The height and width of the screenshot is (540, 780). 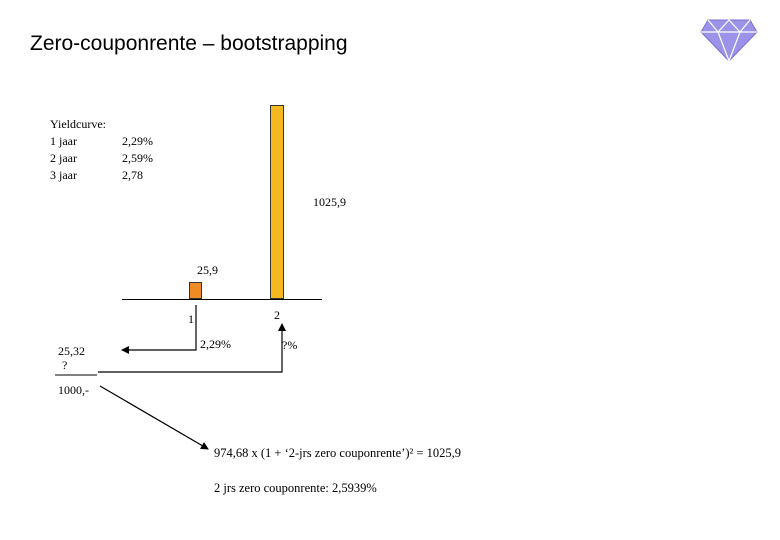 I want to click on cashflow-value-year-2: 1025,9, so click(x=329, y=202).